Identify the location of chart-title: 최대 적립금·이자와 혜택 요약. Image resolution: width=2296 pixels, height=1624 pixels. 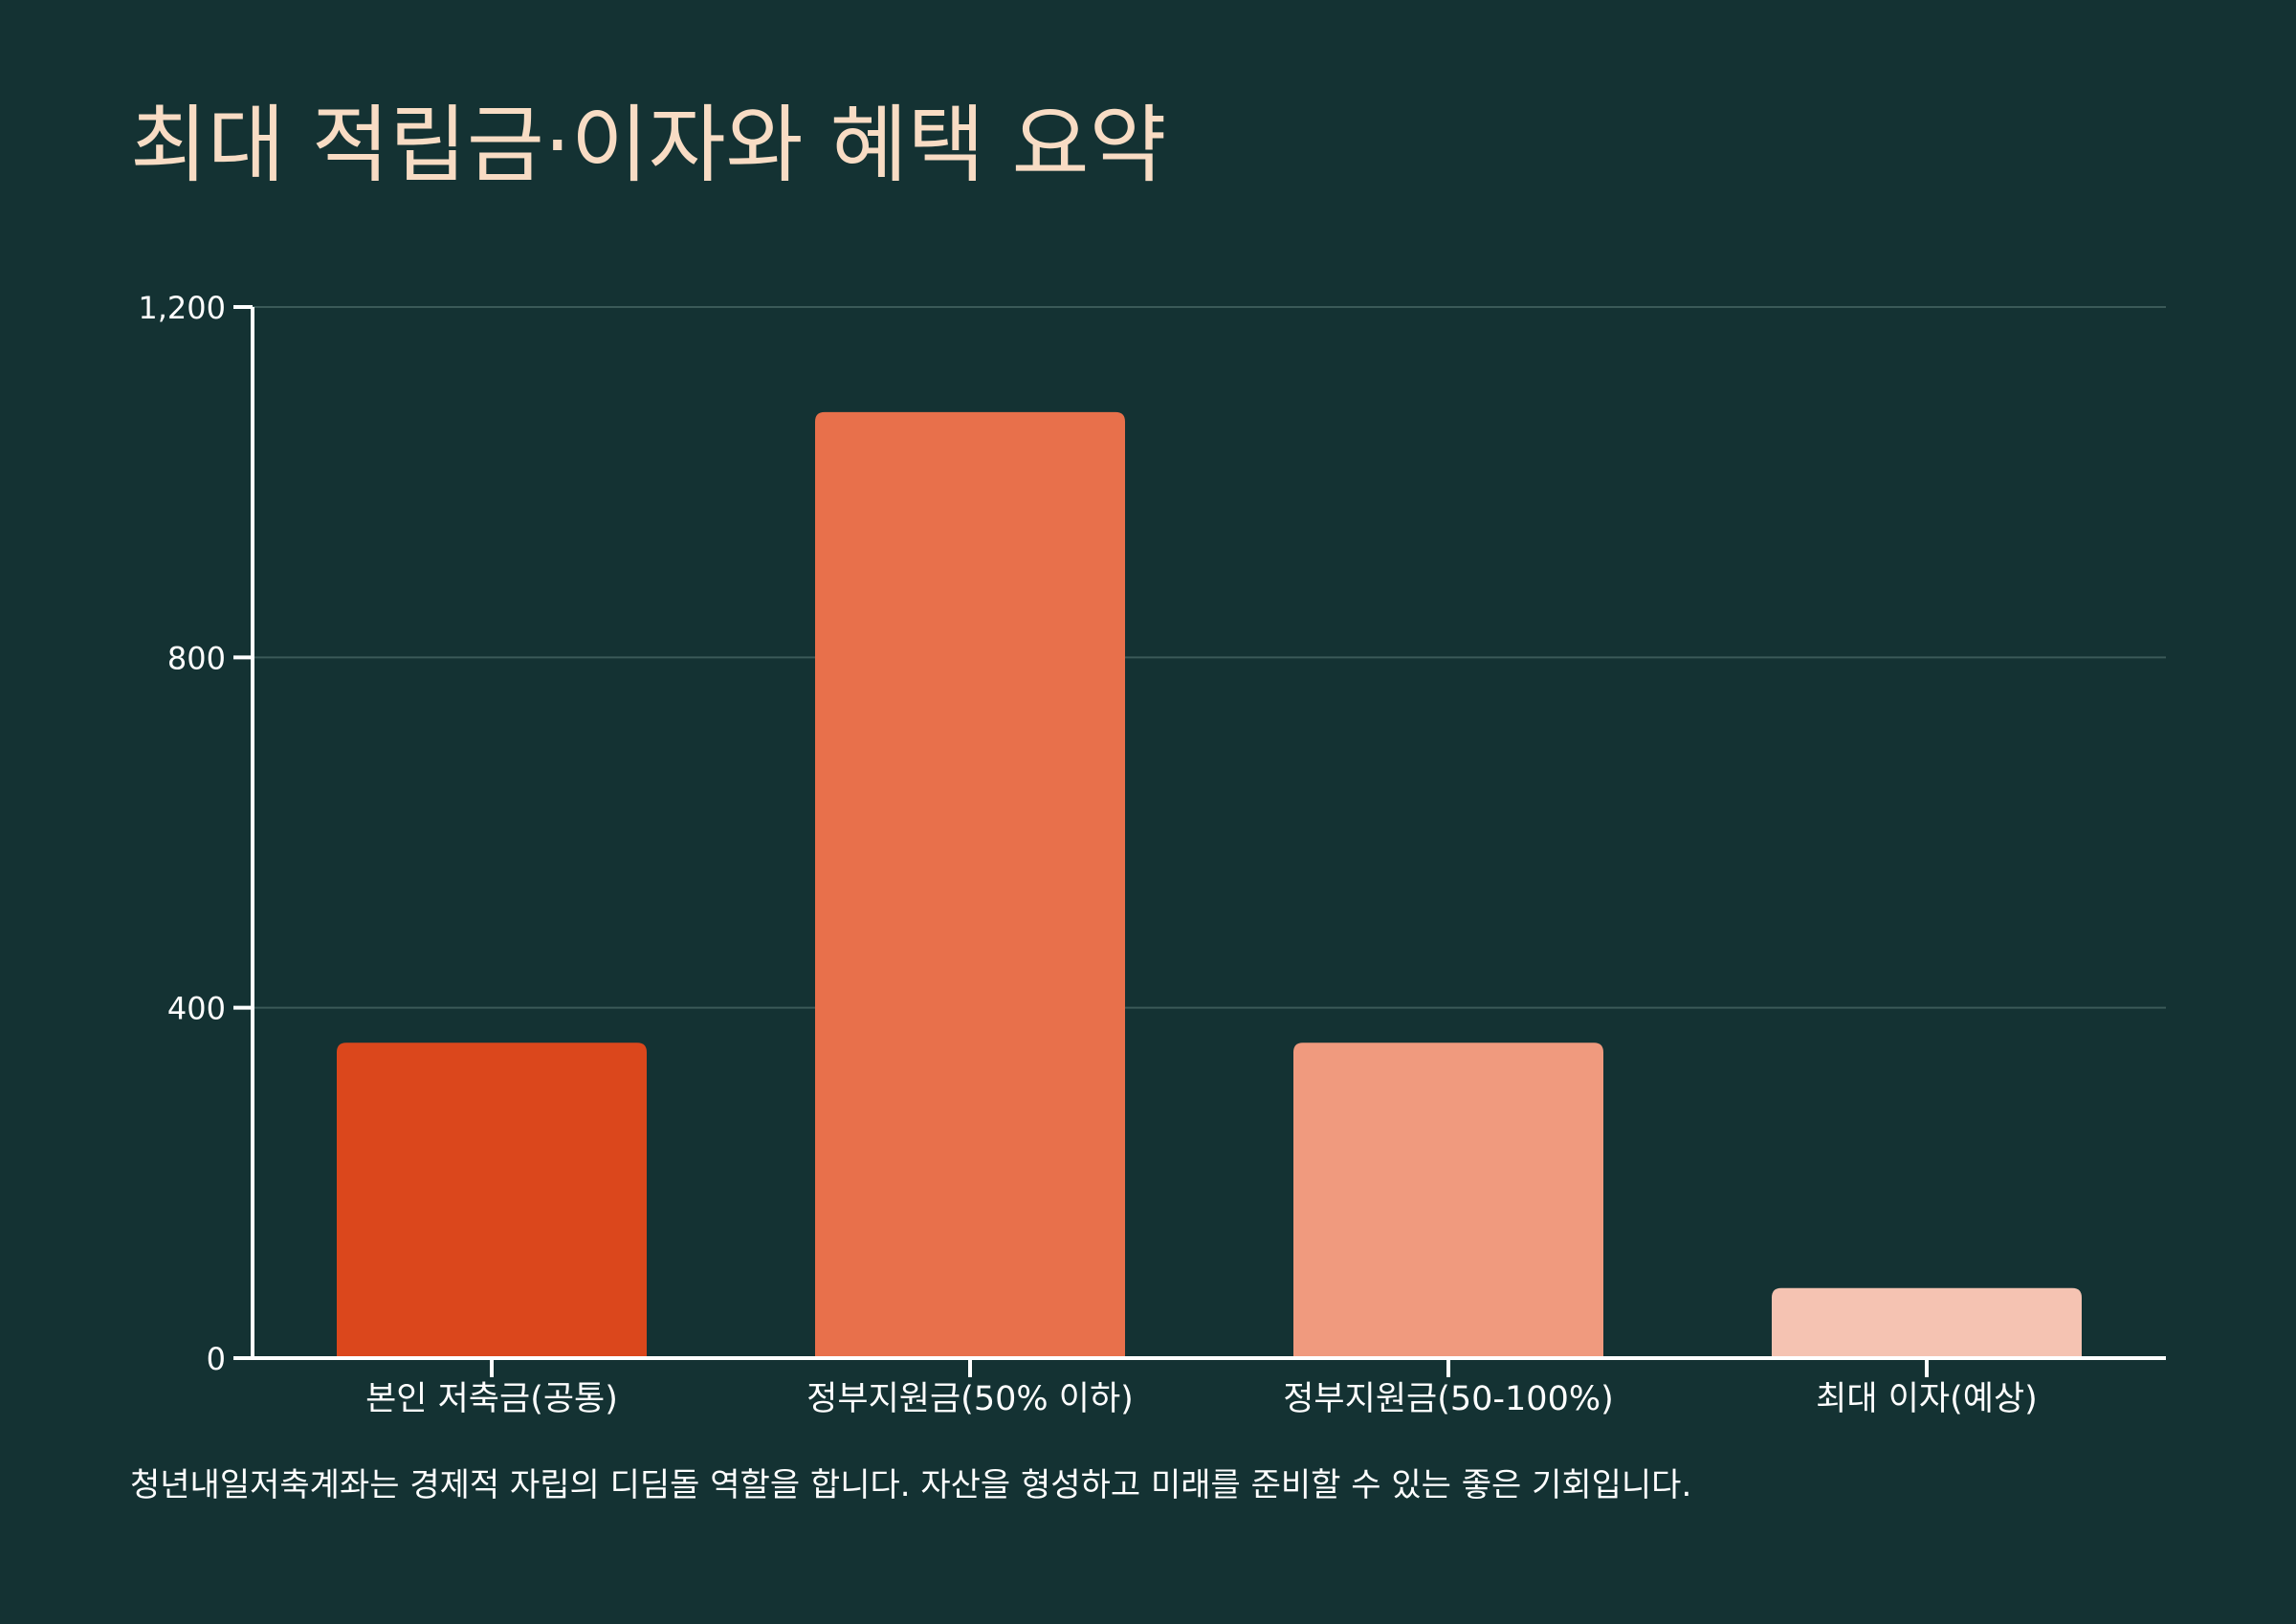
(649, 145).